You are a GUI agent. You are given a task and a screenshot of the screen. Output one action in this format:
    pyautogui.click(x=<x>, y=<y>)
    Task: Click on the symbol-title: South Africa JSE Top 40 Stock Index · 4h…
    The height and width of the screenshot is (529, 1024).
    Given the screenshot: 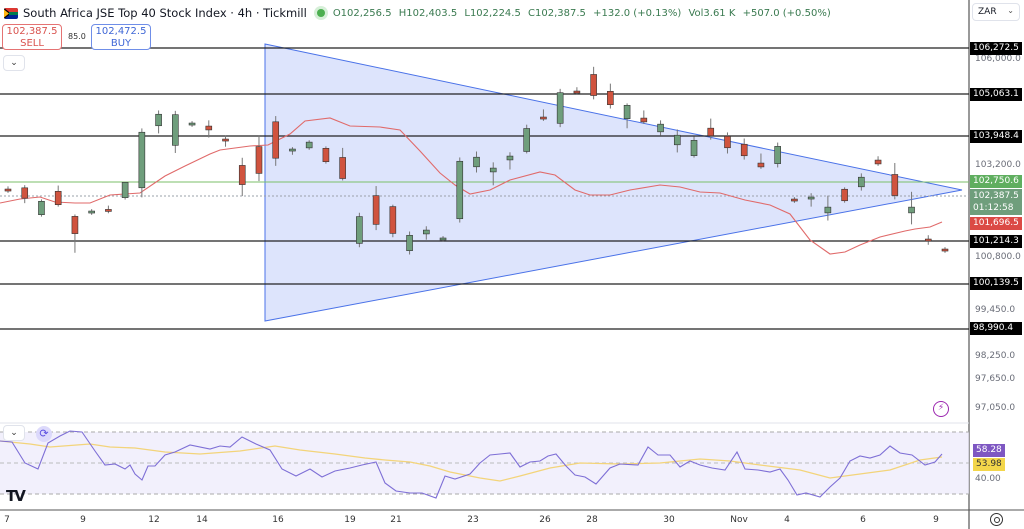 What is the action you would take?
    pyautogui.click(x=165, y=13)
    